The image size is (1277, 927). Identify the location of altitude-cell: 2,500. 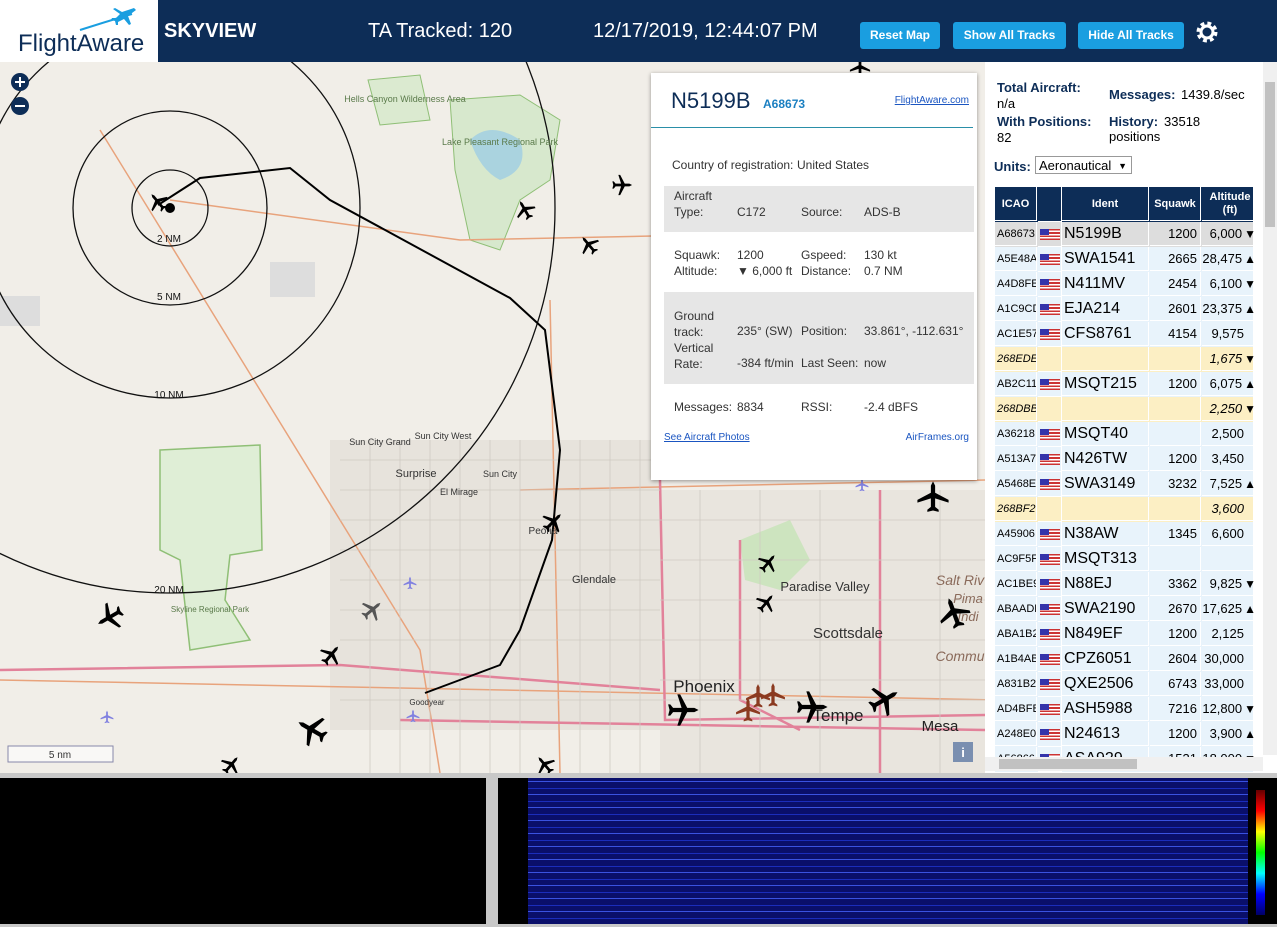
(1230, 434).